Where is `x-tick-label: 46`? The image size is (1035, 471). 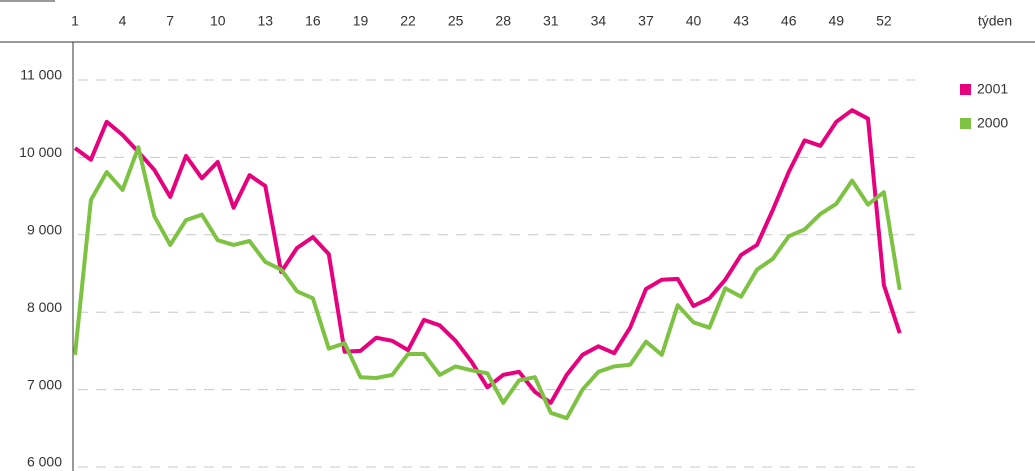 x-tick-label: 46 is located at coordinates (789, 21).